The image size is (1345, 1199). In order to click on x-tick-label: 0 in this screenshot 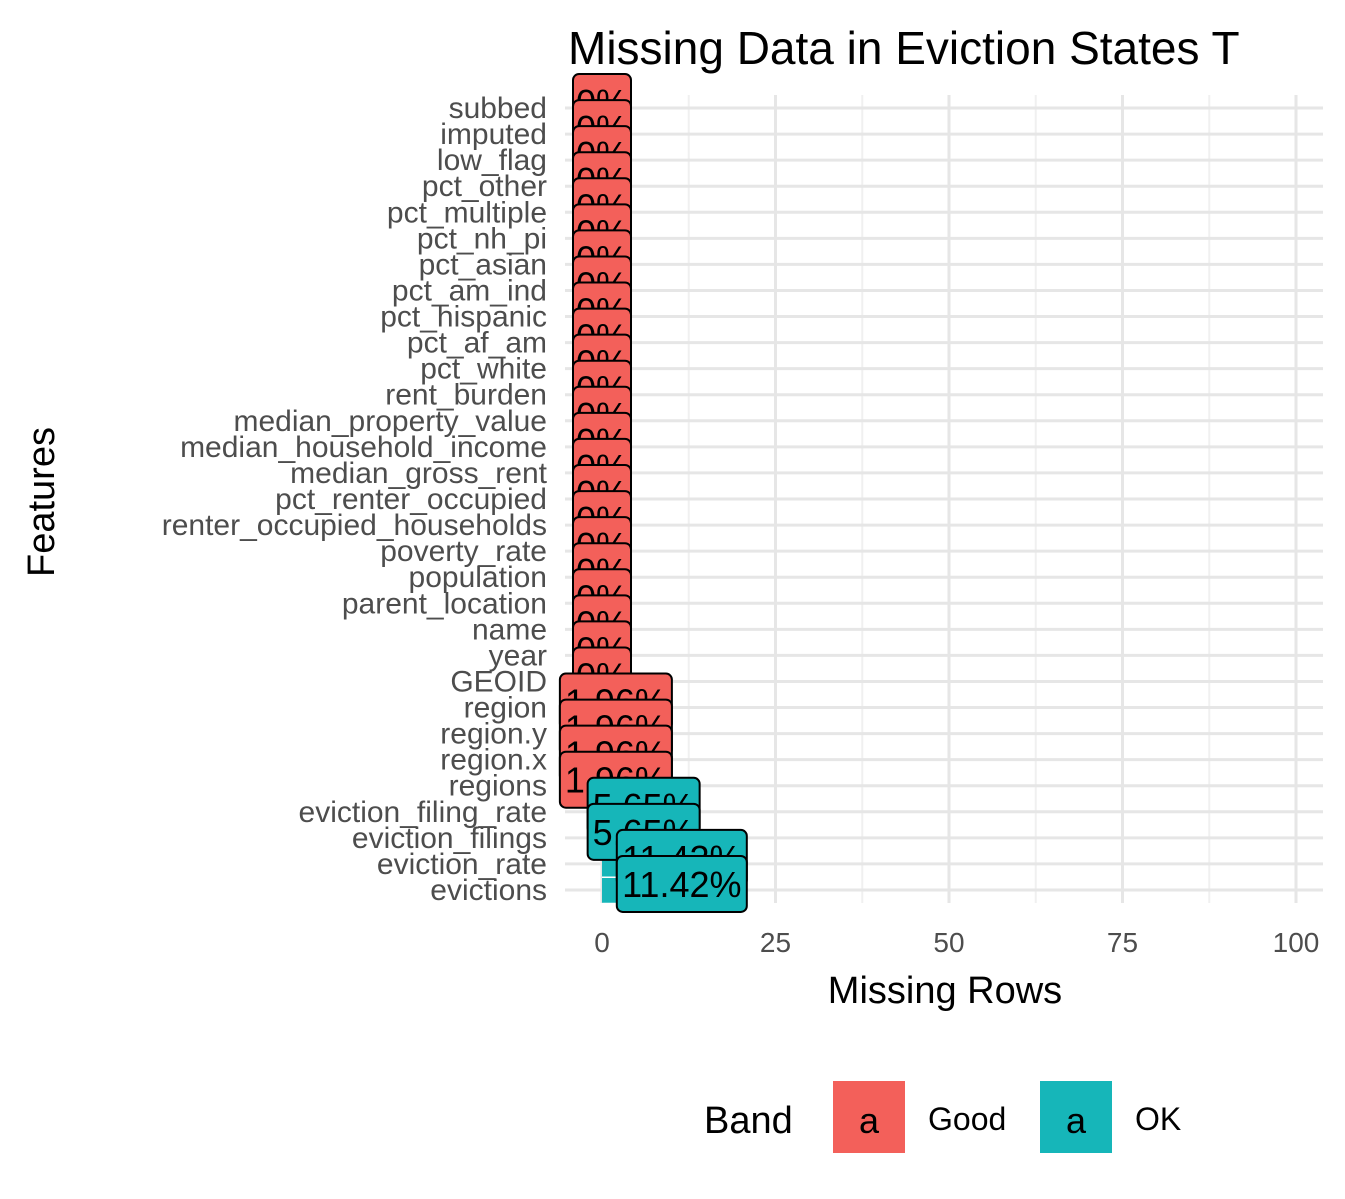, I will do `click(602, 942)`.